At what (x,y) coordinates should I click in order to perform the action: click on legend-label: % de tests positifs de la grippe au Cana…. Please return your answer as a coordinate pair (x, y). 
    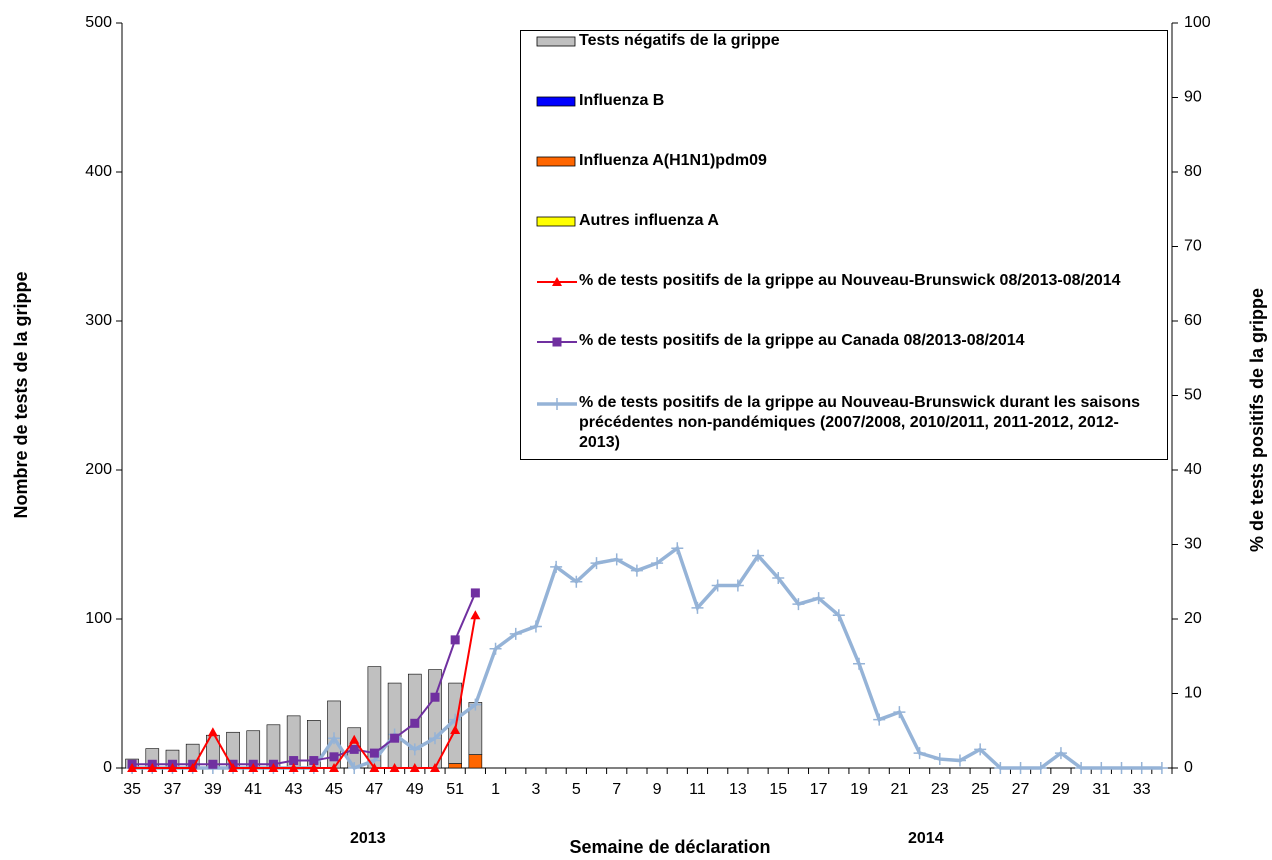
    Looking at the image, I should click on (802, 340).